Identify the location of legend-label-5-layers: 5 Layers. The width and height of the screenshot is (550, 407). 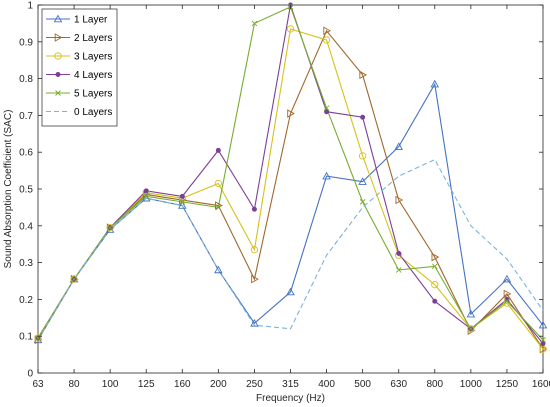
(93, 94).